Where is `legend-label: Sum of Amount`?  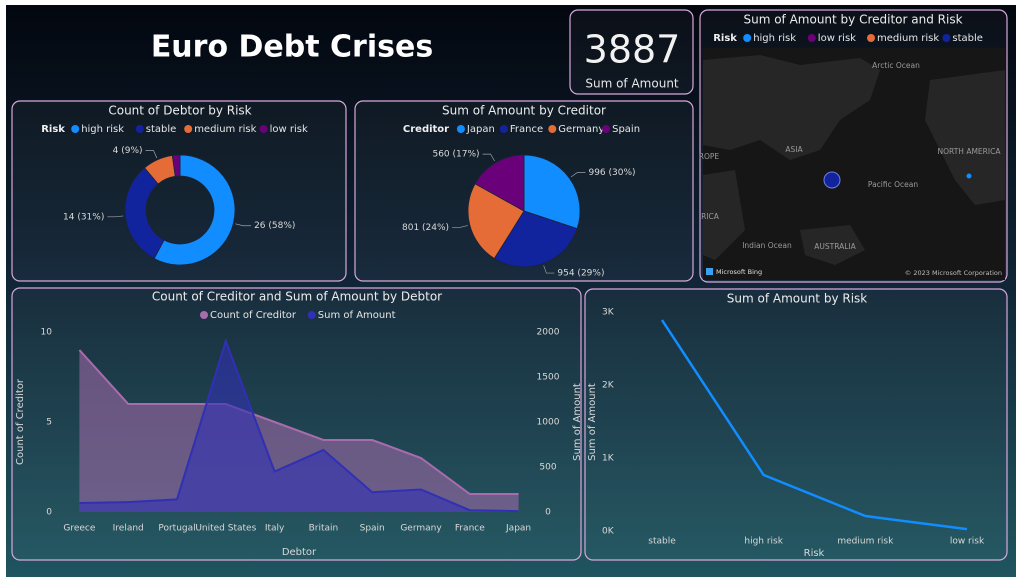 legend-label: Sum of Amount is located at coordinates (357, 315).